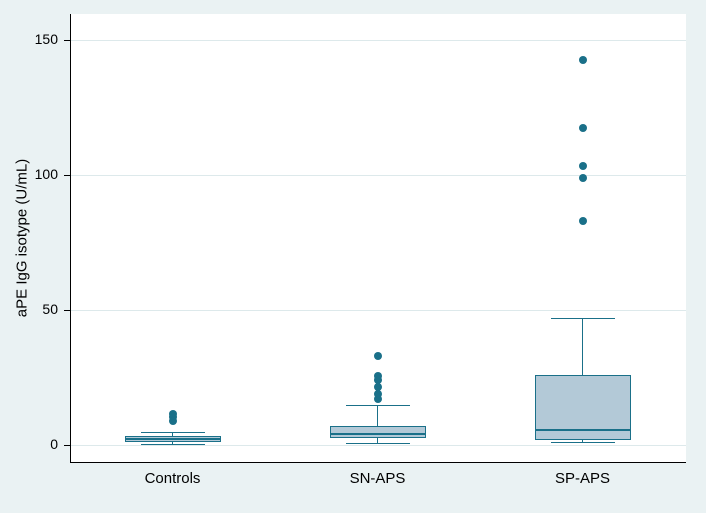 This screenshot has width=706, height=513. Describe the element at coordinates (46, 39) in the screenshot. I see `y-tick-label: 150` at that location.